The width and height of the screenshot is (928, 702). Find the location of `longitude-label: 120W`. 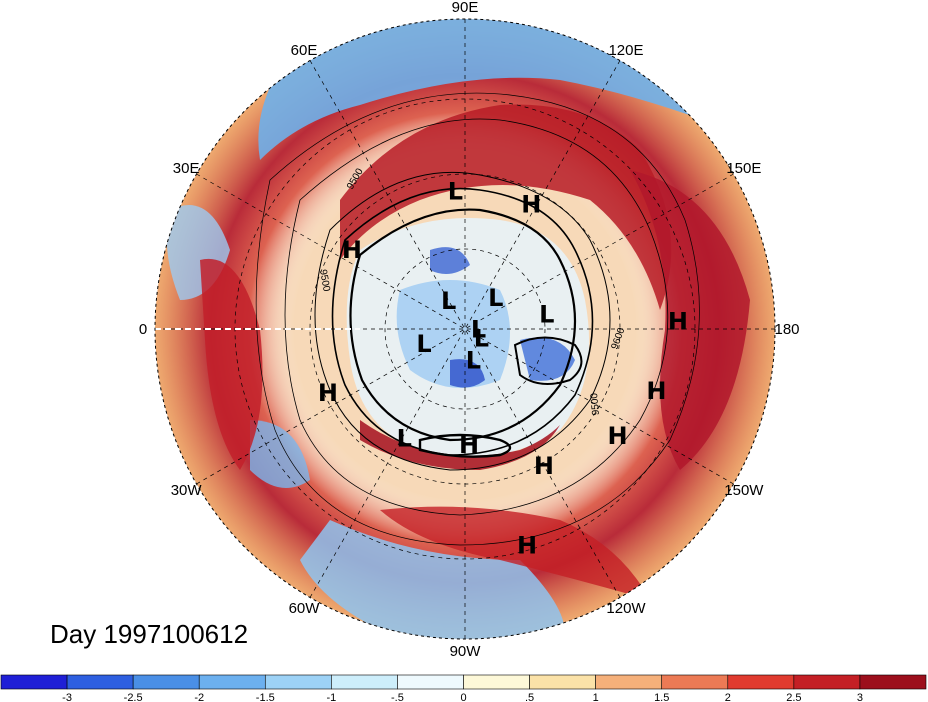

longitude-label: 120W is located at coordinates (626, 608).